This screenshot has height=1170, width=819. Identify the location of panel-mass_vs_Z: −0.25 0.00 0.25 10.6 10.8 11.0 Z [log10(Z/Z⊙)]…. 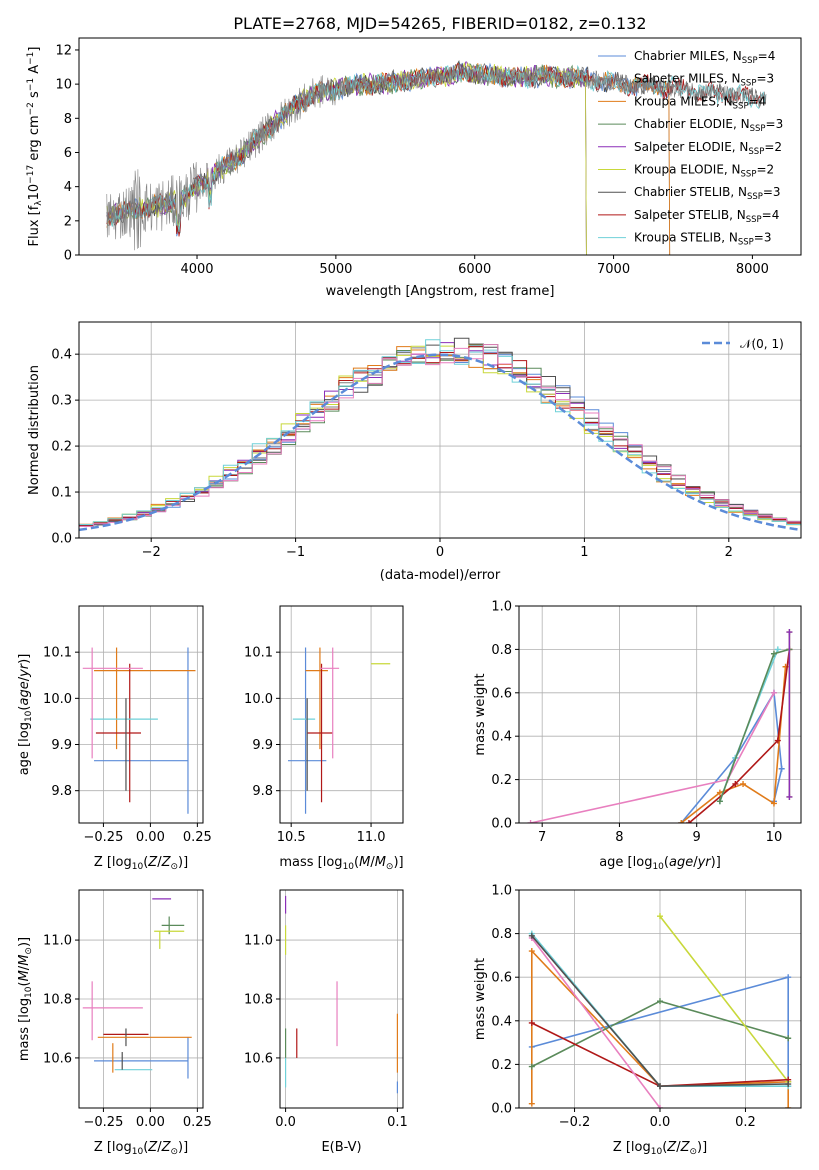
(114, 1023).